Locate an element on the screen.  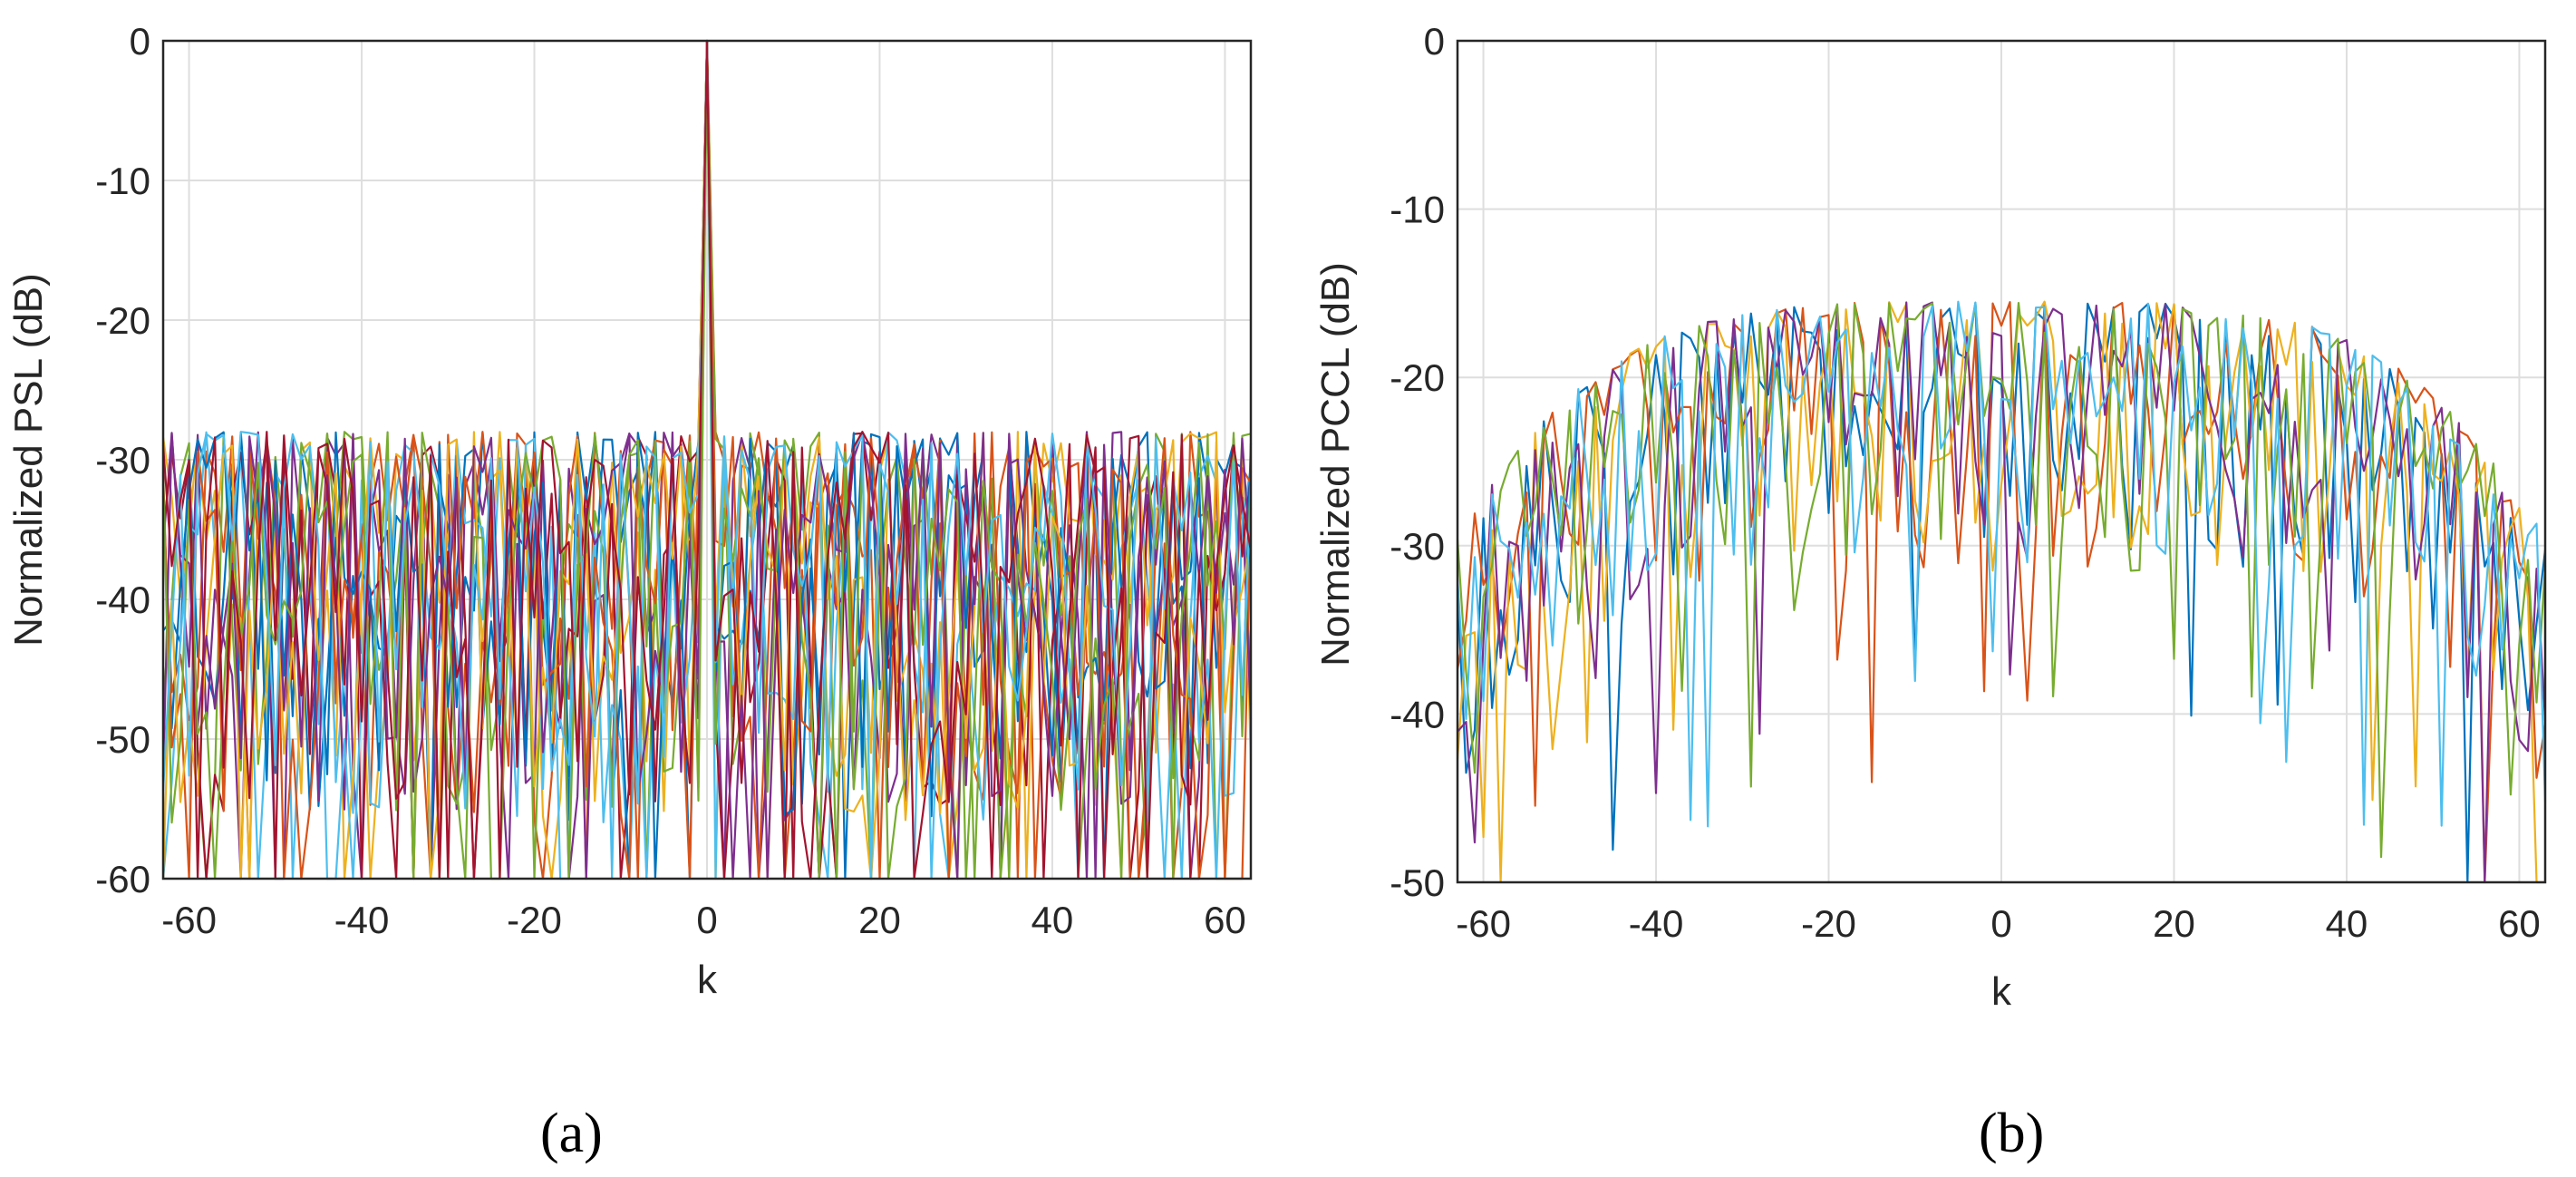
panel-label-a: (a) is located at coordinates (571, 1133).